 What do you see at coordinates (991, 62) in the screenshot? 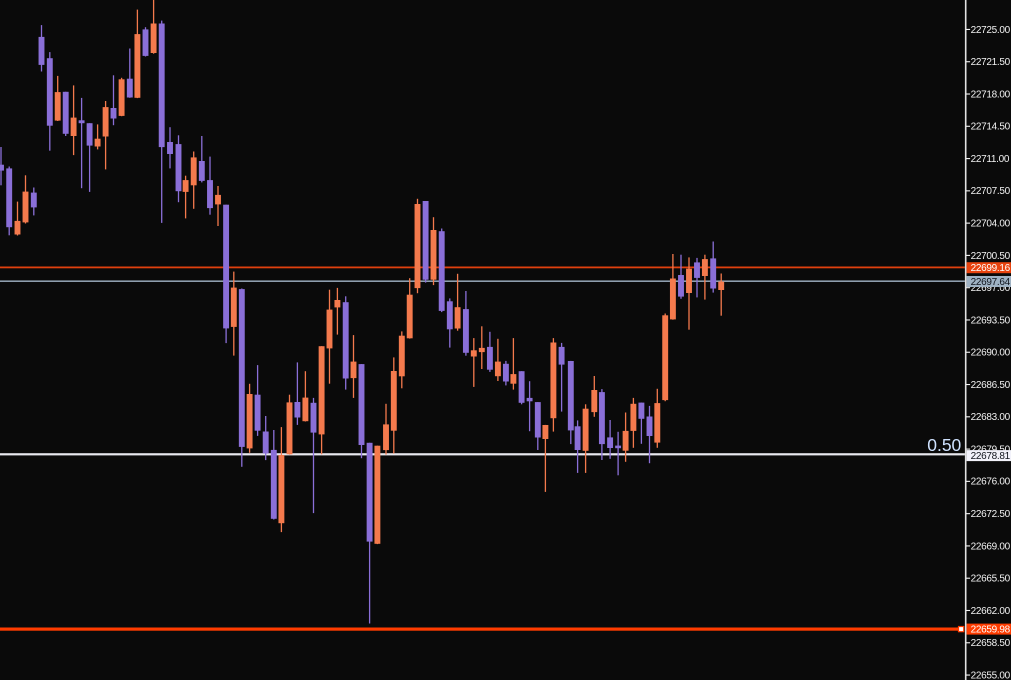
I see `svg-text: 22721.50` at bounding box center [991, 62].